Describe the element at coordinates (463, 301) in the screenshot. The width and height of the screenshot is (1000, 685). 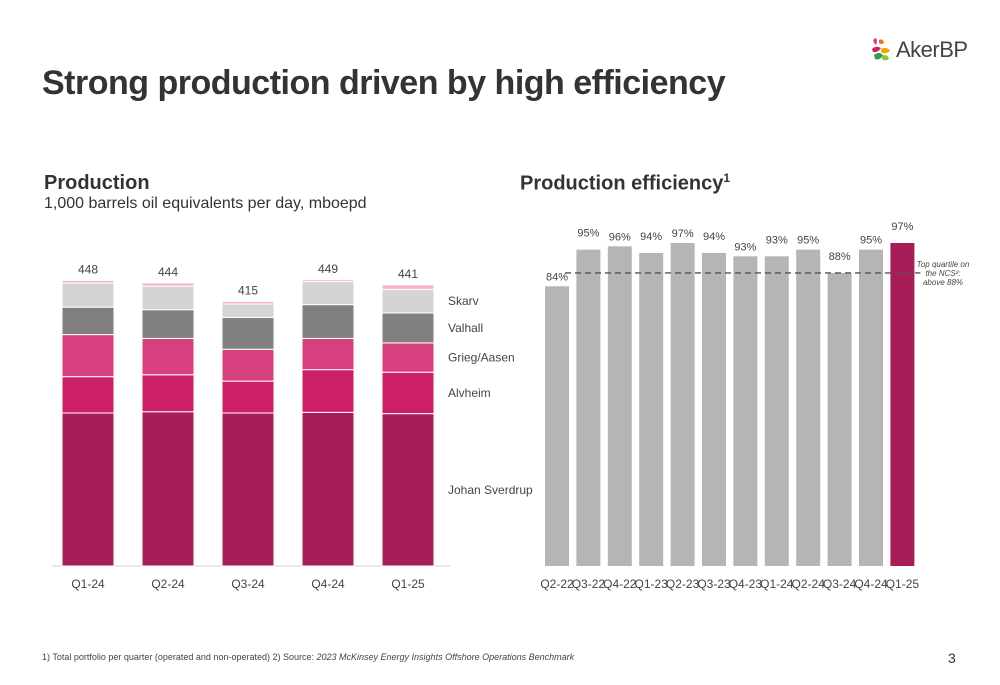
I see `production-legend-label: Skarv` at that location.